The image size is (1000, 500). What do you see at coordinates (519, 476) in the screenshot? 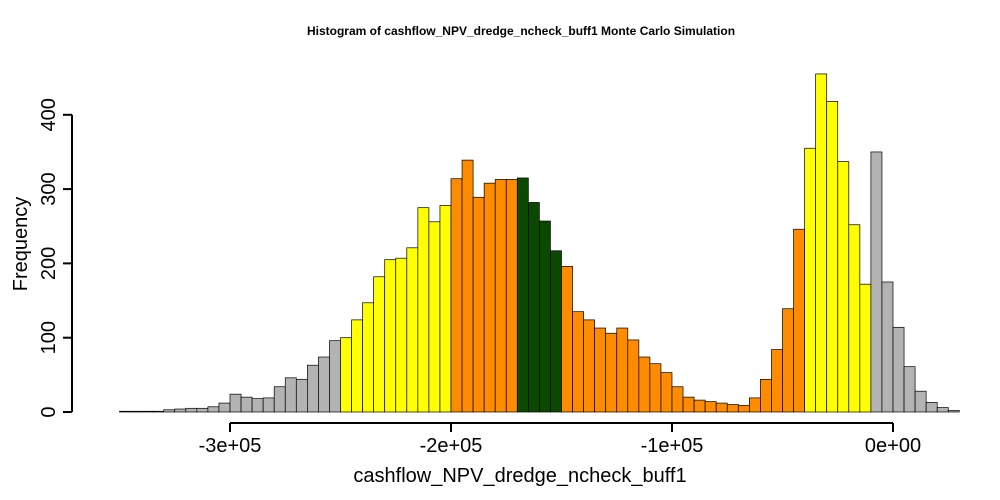
I see `x-axis-label: cashflow_NPV_dredge_ncheck_buff1` at bounding box center [519, 476].